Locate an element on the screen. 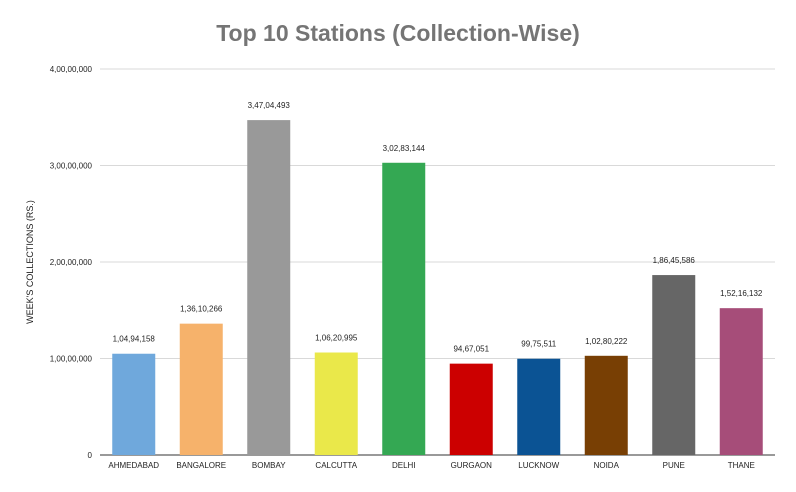 The width and height of the screenshot is (796, 492). bar-noida is located at coordinates (606, 405).